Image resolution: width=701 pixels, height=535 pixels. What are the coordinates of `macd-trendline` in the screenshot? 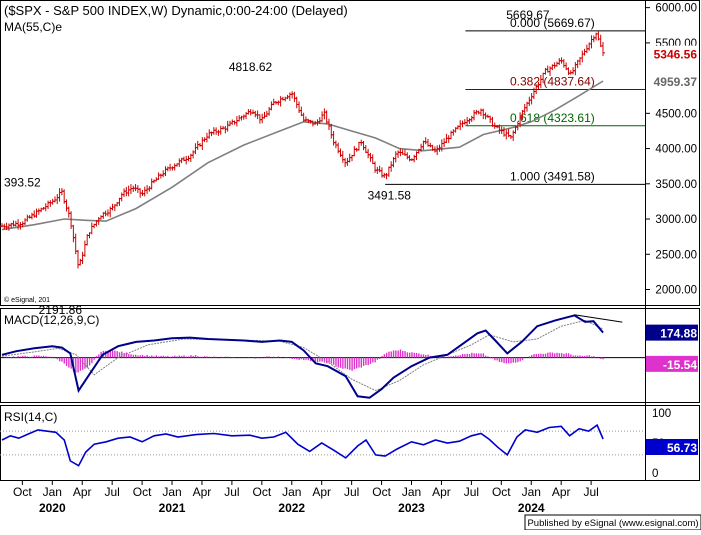 It's located at (598, 318).